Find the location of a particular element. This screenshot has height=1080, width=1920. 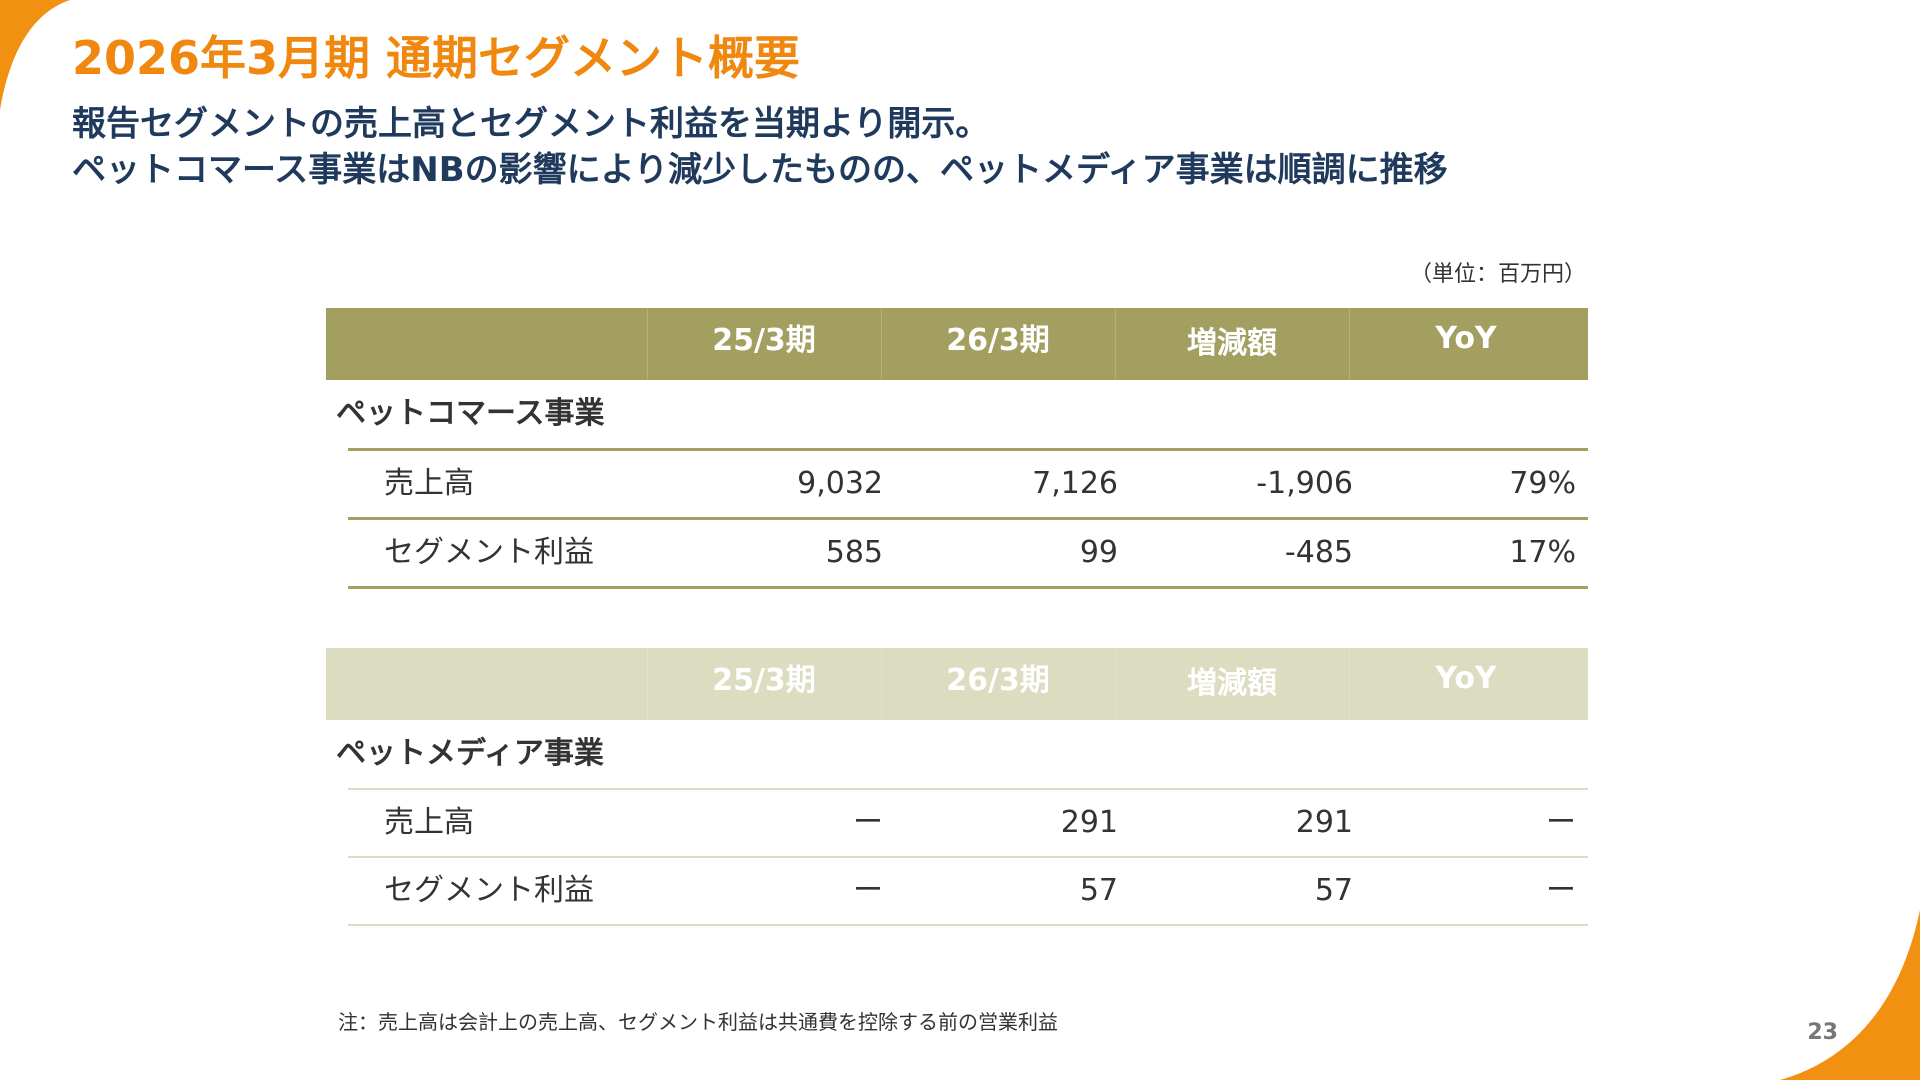

cell-change: -1,906 is located at coordinates (1304, 483).